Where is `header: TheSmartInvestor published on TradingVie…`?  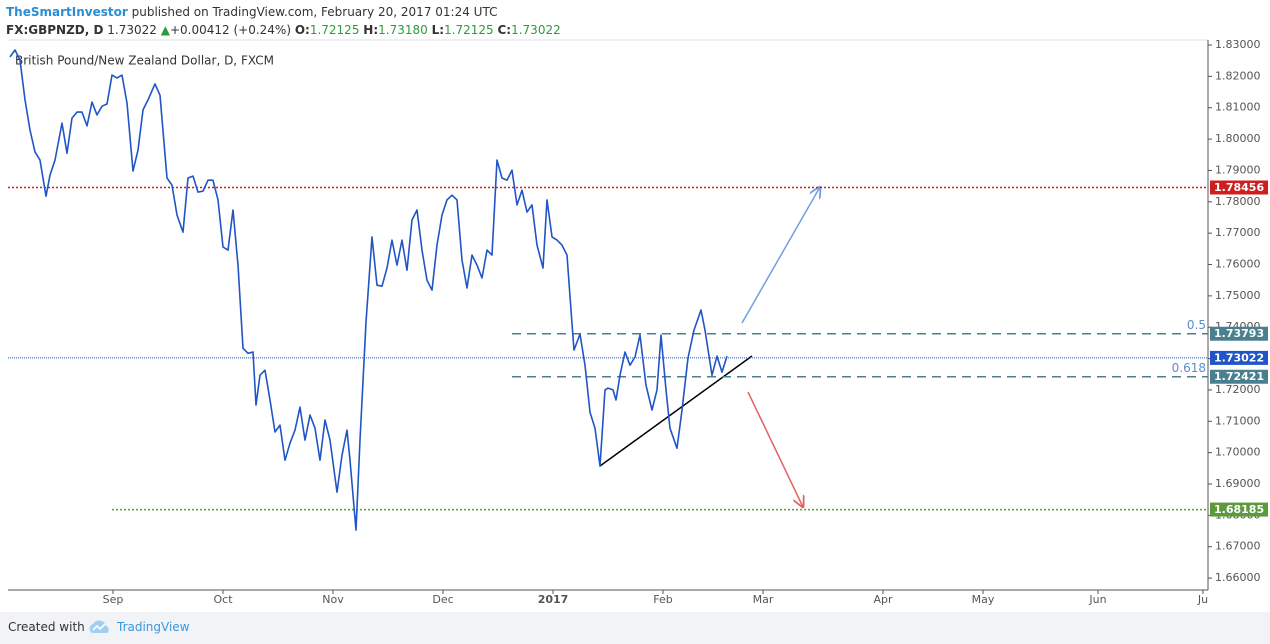
header: TheSmartInvestor published on TradingVie… is located at coordinates (283, 21).